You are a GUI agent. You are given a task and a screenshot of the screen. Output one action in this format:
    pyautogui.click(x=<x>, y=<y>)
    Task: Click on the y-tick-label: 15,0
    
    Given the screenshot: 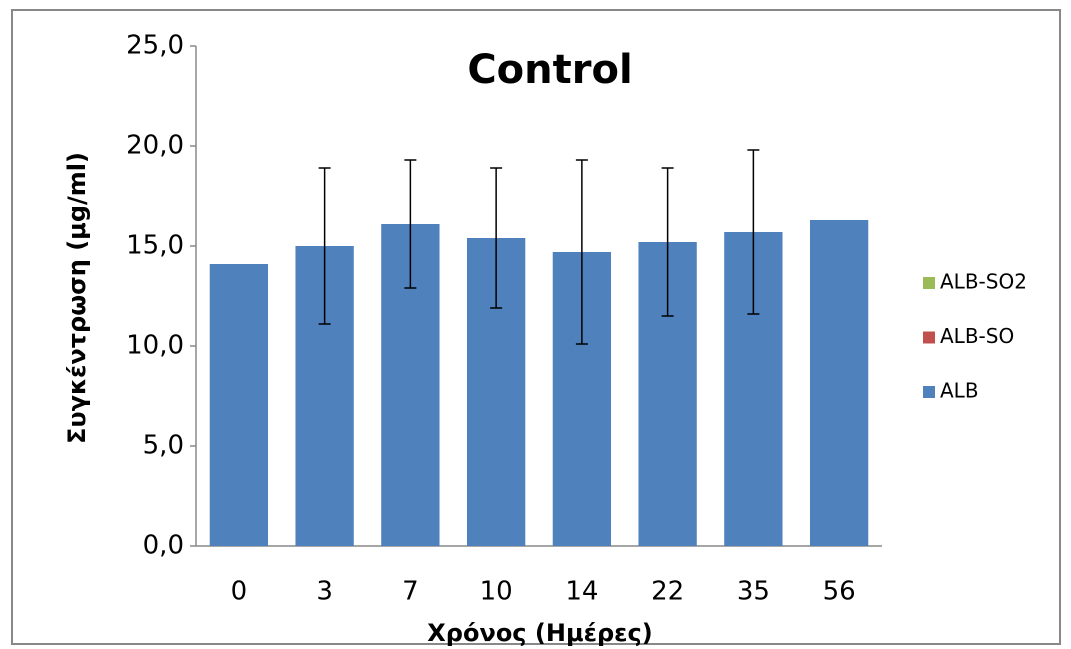 What is the action you would take?
    pyautogui.click(x=155, y=246)
    